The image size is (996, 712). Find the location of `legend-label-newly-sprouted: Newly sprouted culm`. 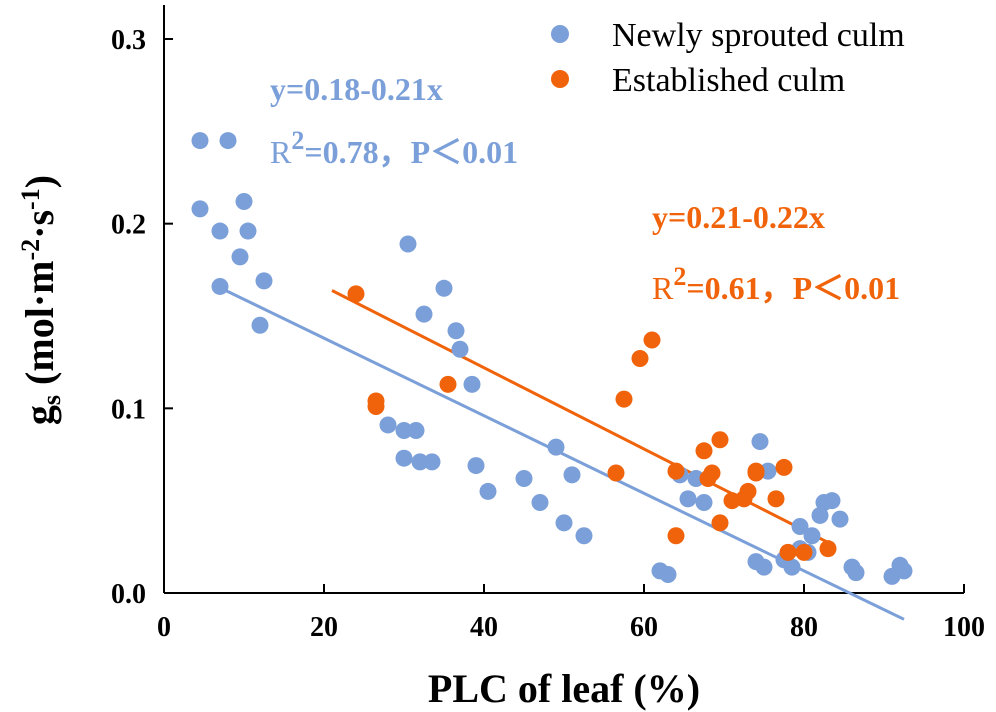

legend-label-newly-sprouted: Newly sprouted culm is located at coordinates (758, 35).